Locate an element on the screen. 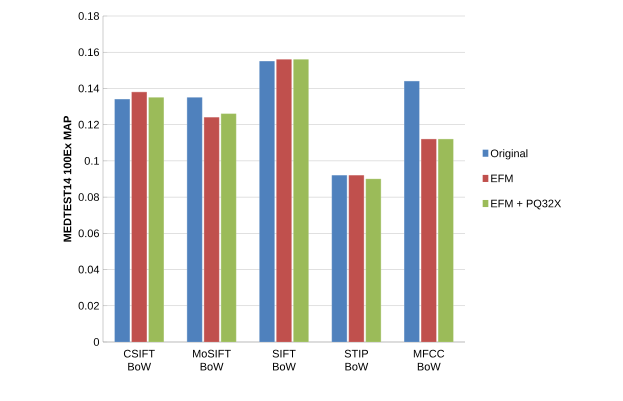 Image resolution: width=623 pixels, height=401 pixels. y-tick-label: 0.14 is located at coordinates (89, 88).